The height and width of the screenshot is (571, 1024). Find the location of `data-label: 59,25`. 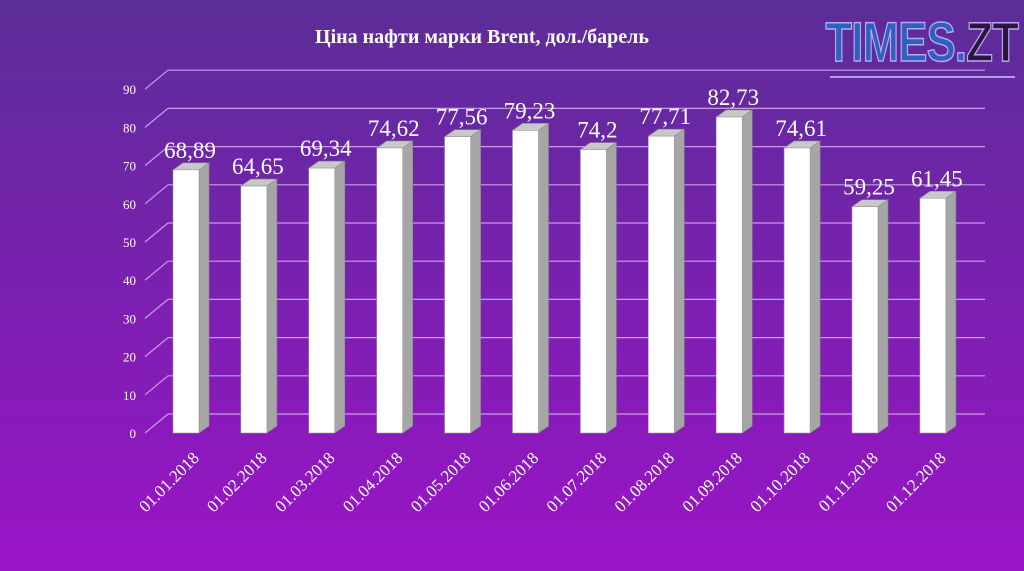

data-label: 59,25 is located at coordinates (869, 187).